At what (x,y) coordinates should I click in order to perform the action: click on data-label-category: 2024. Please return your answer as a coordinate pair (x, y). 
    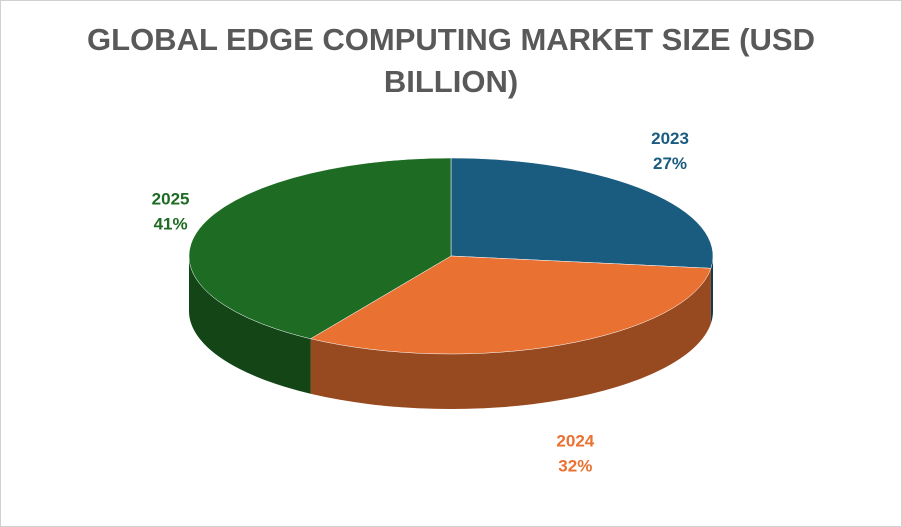
    Looking at the image, I should click on (575, 440).